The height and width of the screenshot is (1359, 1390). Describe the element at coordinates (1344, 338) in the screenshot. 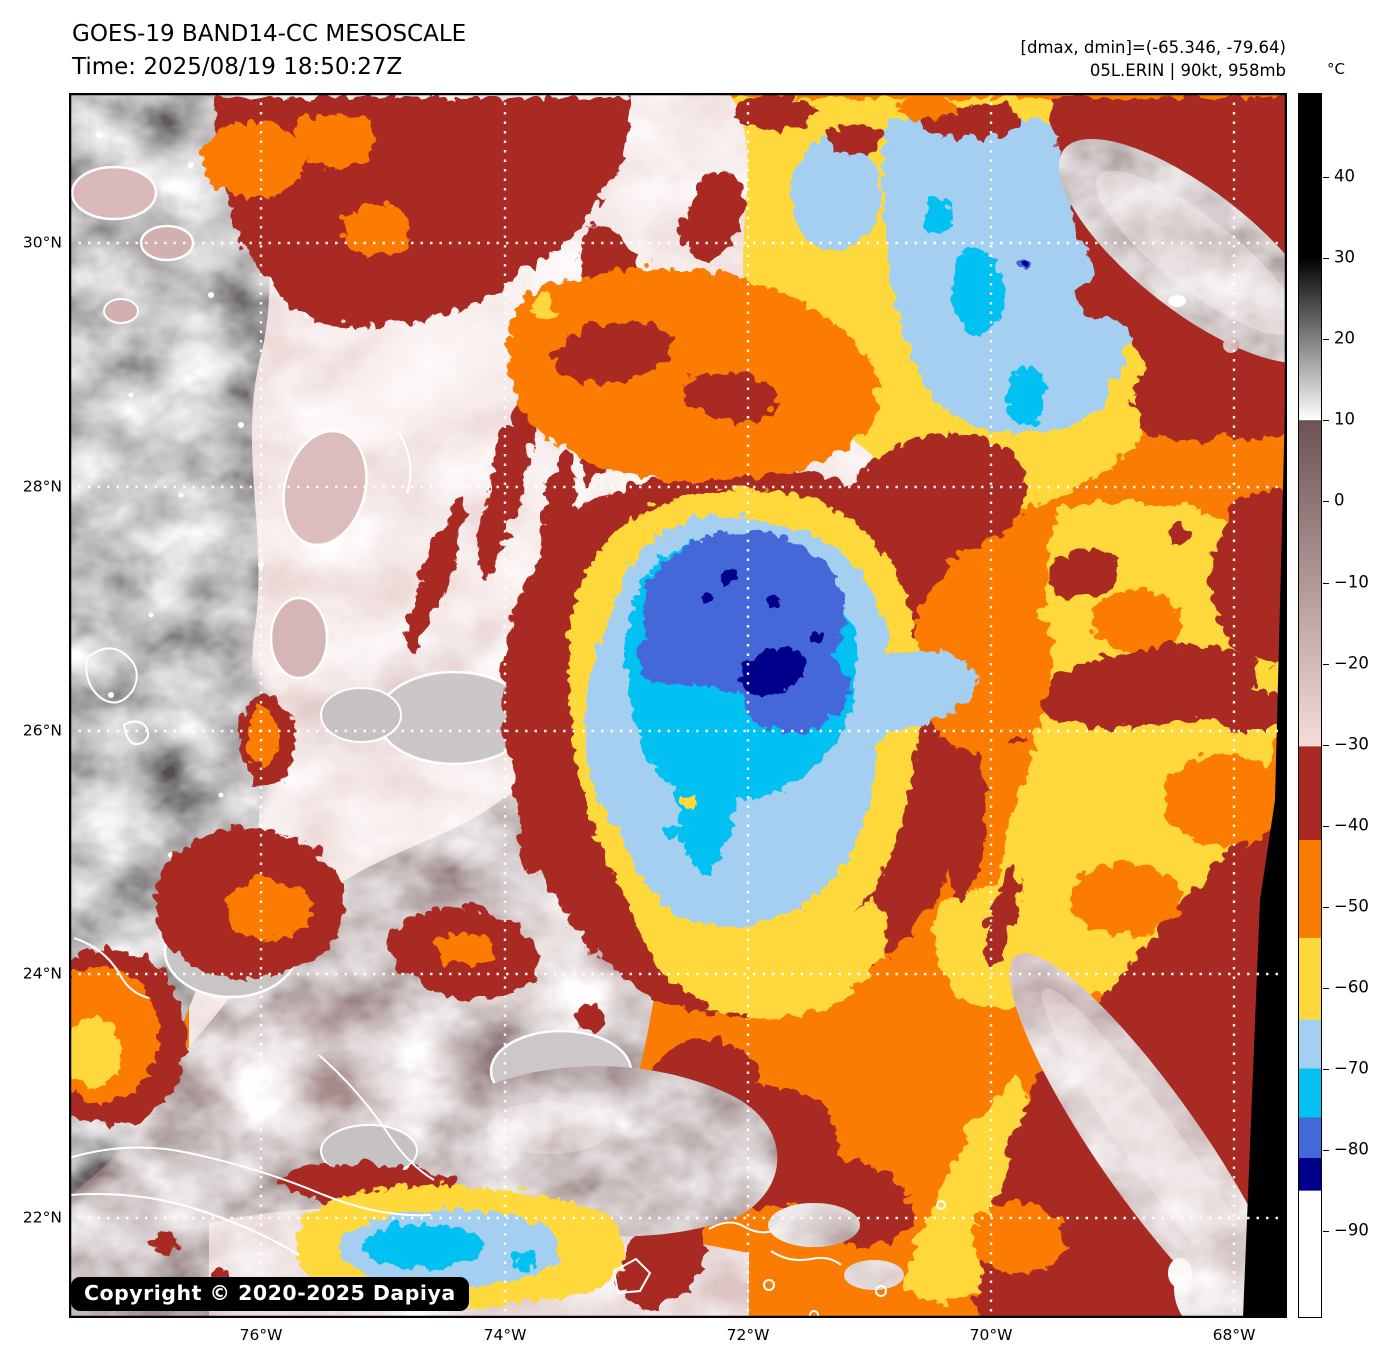

I see `colorbar-tick-label: 20` at that location.